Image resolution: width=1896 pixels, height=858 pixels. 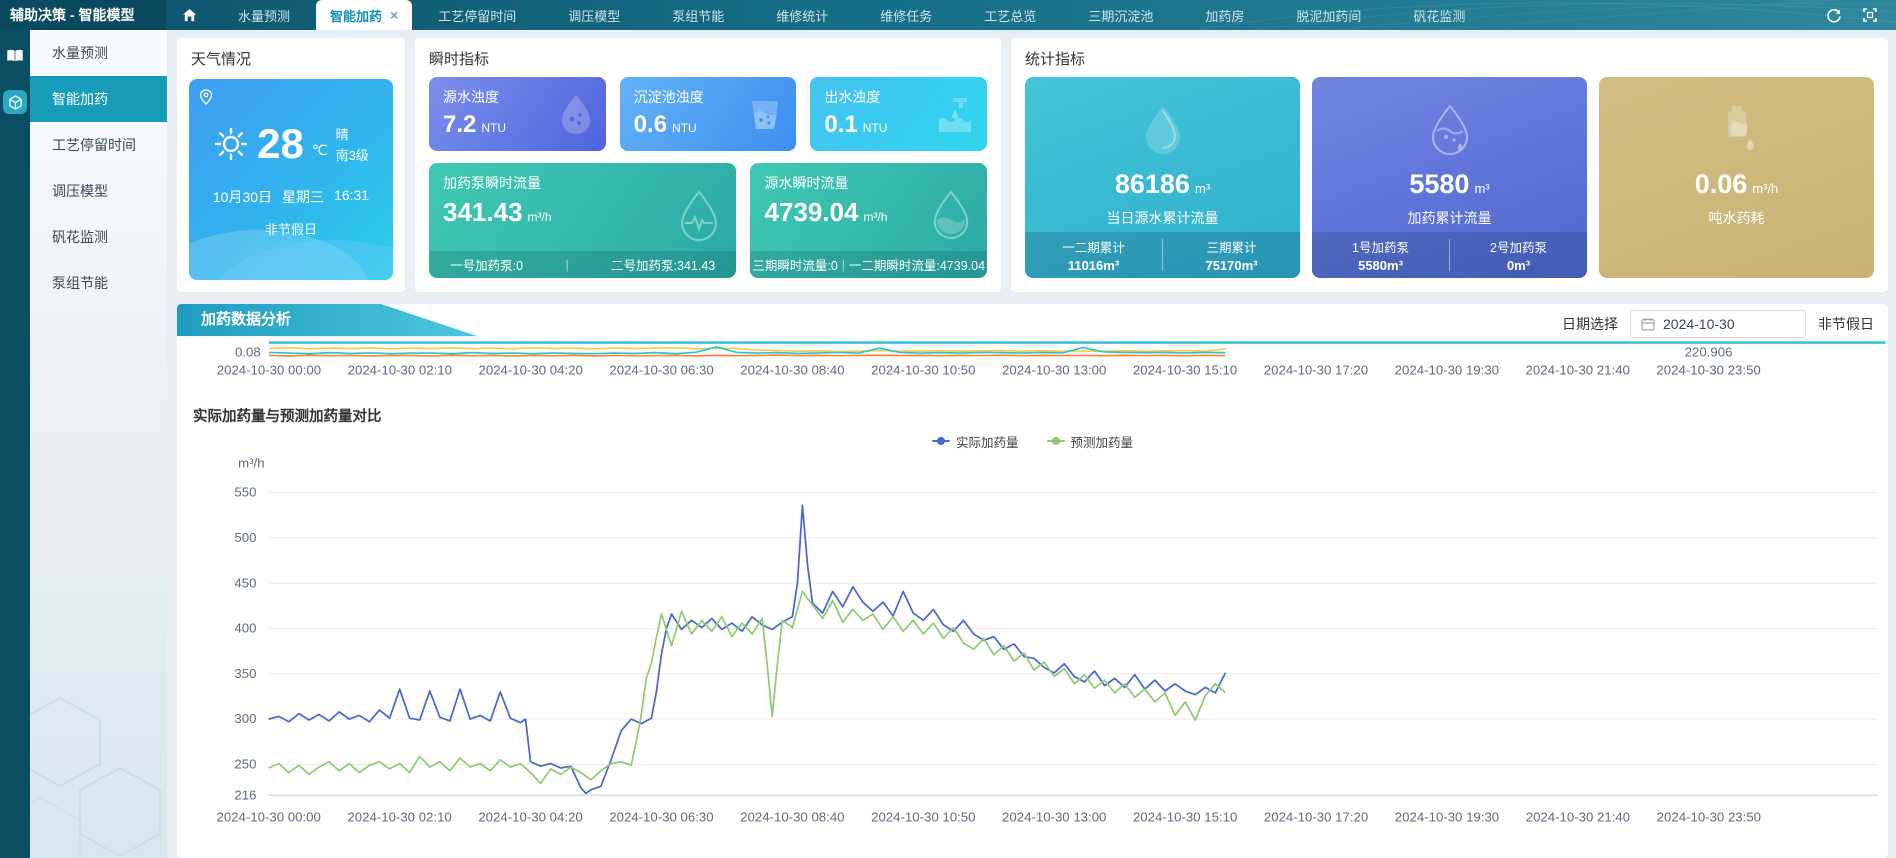 I want to click on svg-text: 250, so click(x=245, y=763).